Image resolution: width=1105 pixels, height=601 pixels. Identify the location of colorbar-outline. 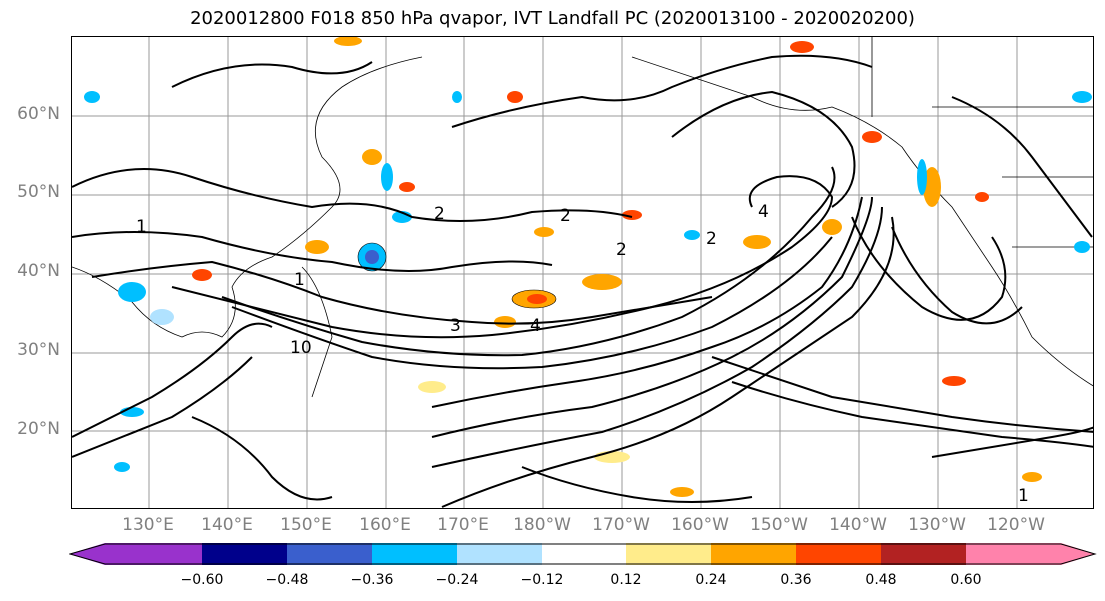
(583, 554).